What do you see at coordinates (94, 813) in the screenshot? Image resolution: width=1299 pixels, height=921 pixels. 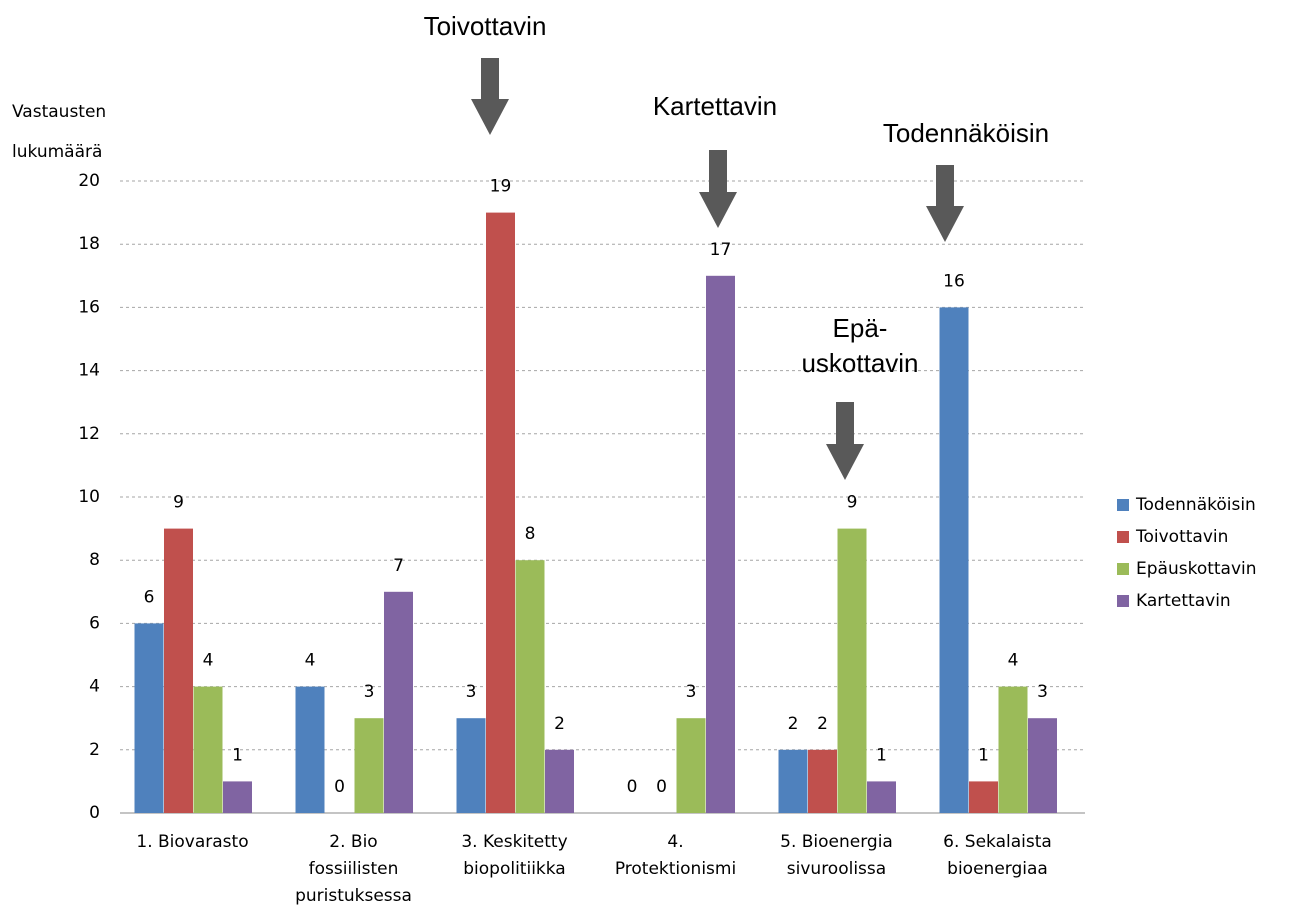 I see `y-tick-label: 0` at bounding box center [94, 813].